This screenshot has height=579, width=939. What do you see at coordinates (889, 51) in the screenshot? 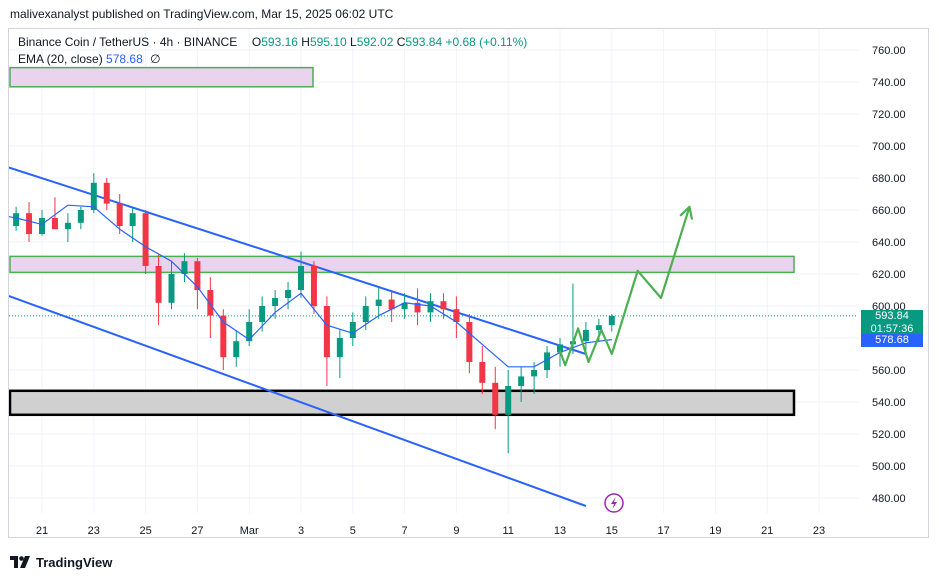
I see `y-tick-label: 760.00` at bounding box center [889, 51].